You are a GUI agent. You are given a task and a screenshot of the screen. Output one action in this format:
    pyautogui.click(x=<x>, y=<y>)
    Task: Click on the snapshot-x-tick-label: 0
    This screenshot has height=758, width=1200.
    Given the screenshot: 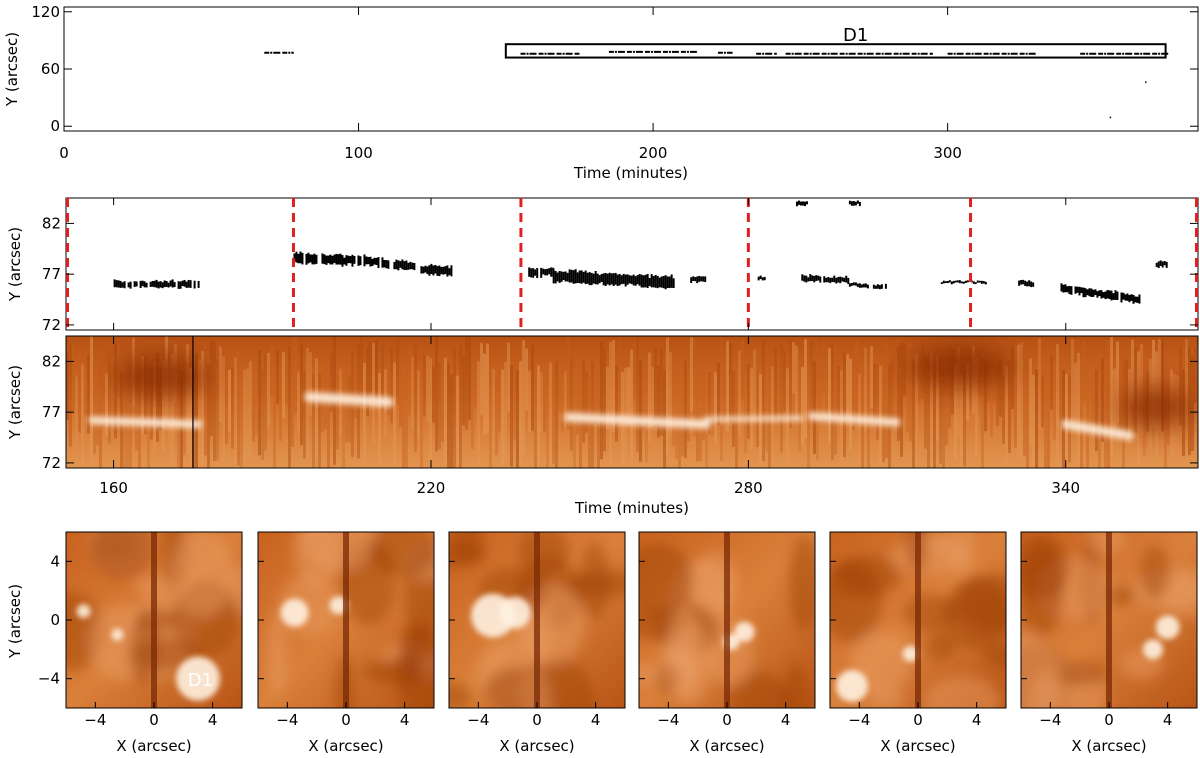 What is the action you would take?
    pyautogui.click(x=918, y=720)
    